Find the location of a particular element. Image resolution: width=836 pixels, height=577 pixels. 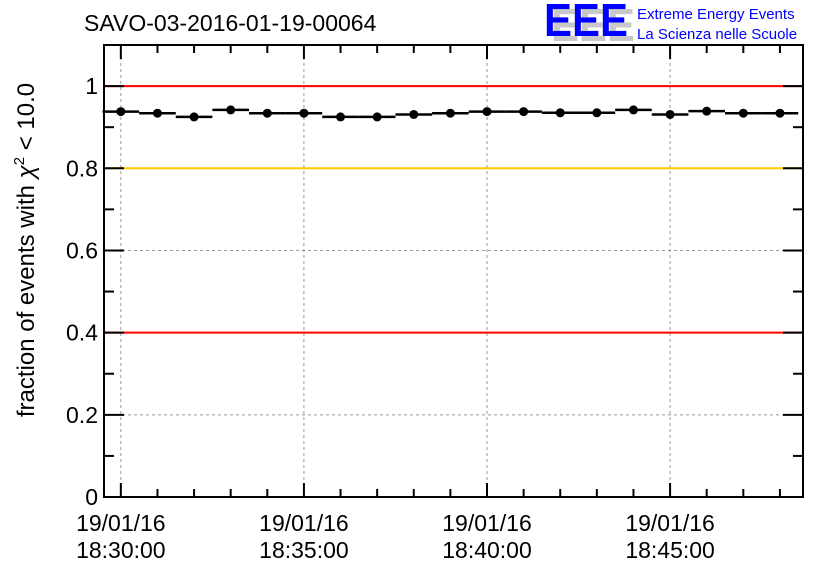

y-axis-label: fraction of events with χ2 < 10.0 is located at coordinates (25, 250).